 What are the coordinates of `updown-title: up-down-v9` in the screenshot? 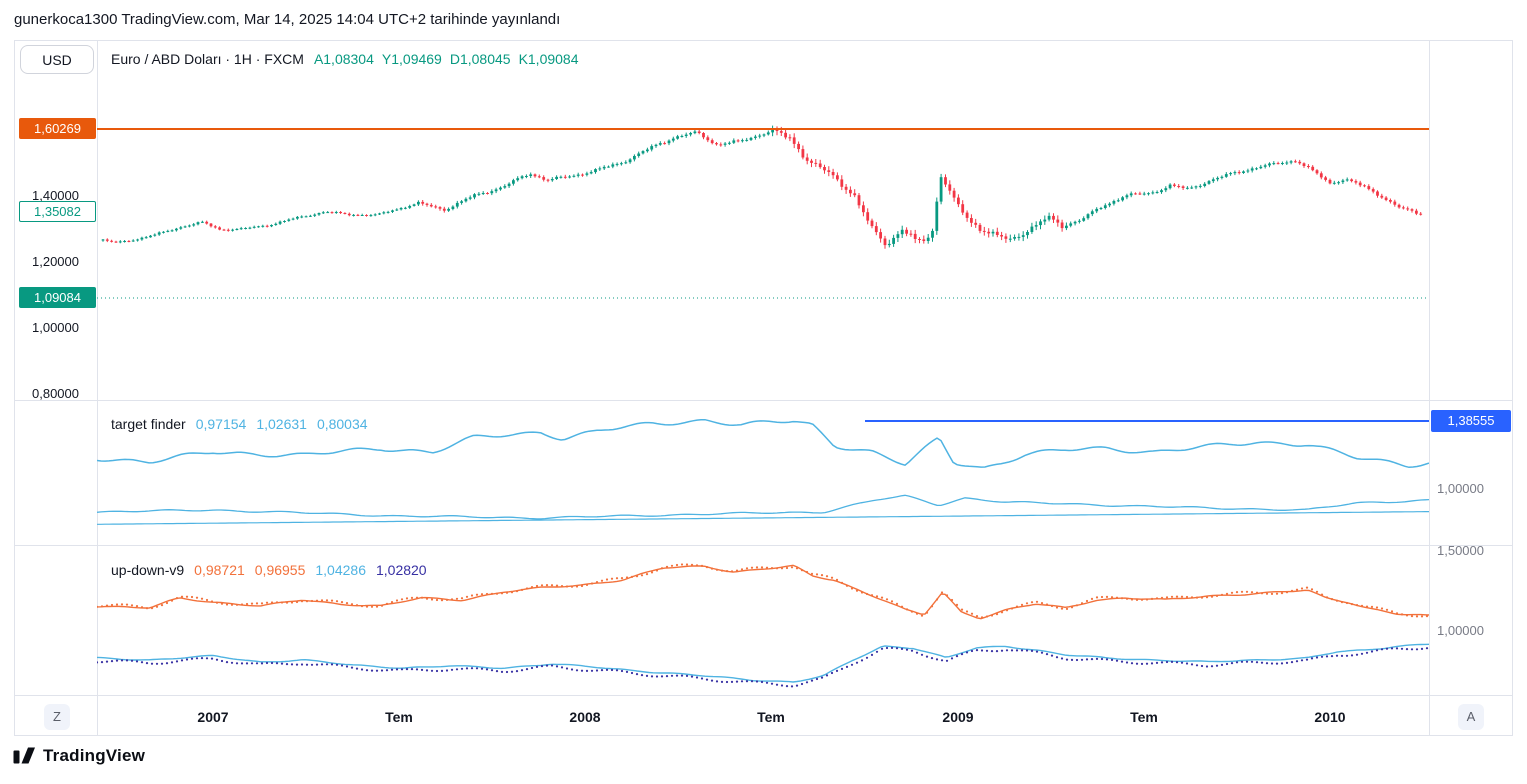 It's located at (148, 570).